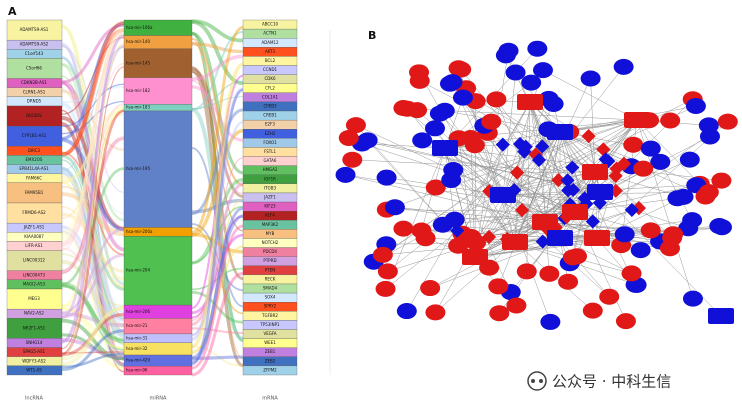  I want to click on node-label: FAM95B1, so click(34, 192).